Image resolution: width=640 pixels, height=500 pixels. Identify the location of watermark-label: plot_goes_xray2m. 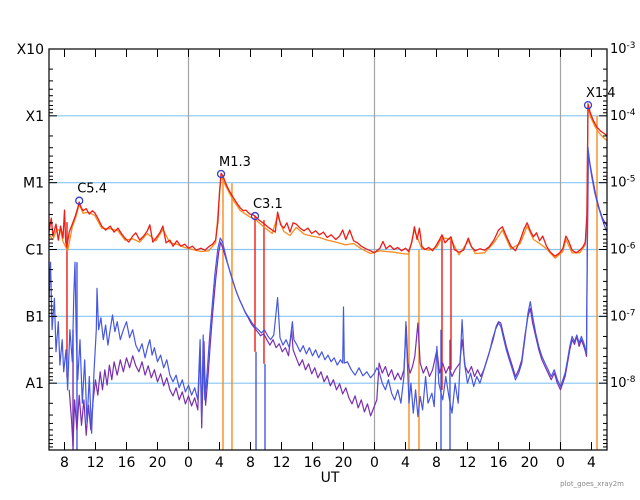
(592, 484).